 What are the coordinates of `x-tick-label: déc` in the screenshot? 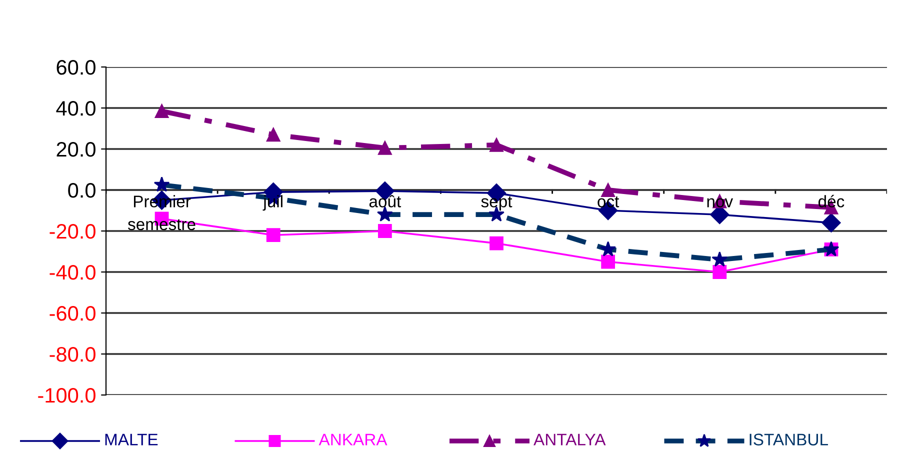 It's located at (831, 201).